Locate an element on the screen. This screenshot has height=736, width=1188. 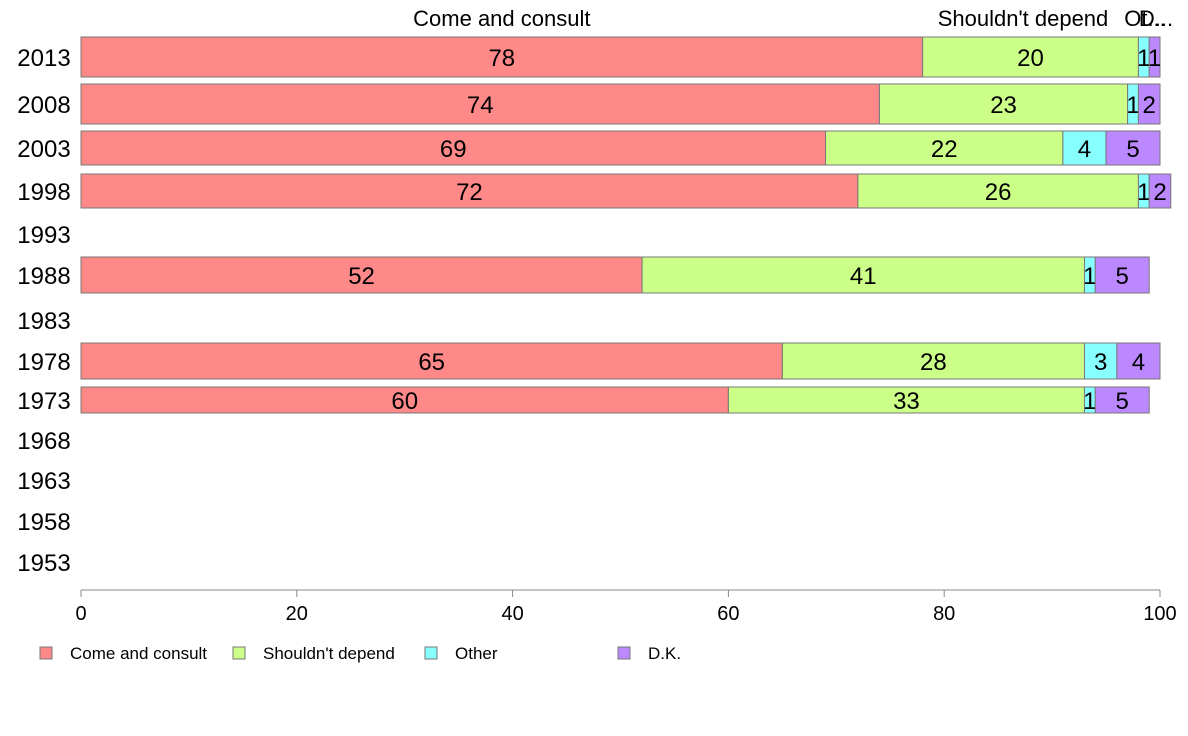
y-label-1988: 1988 is located at coordinates (43, 276).